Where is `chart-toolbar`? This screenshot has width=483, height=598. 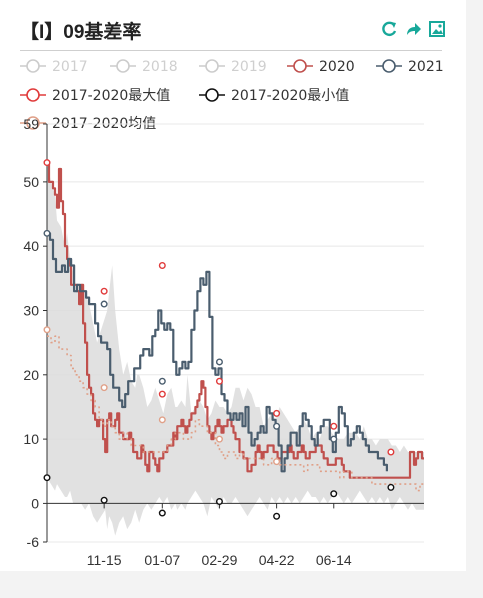 chart-toolbar is located at coordinates (413, 29).